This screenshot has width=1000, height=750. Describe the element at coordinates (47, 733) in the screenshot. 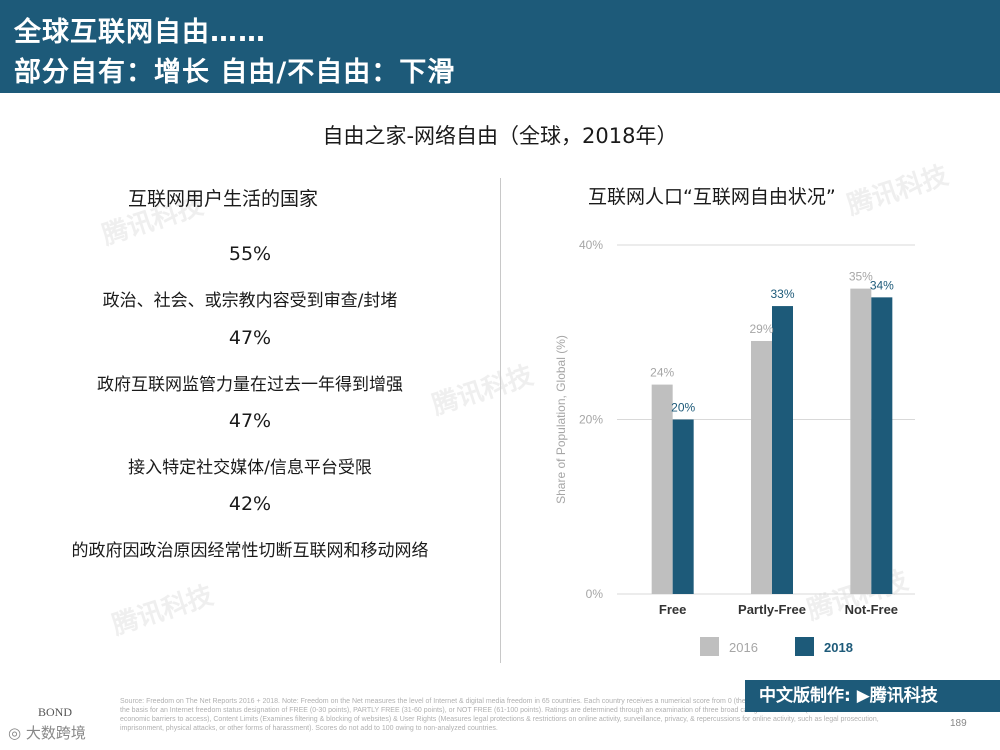

I see `wechat-watermark: ◎ 大数跨境` at that location.